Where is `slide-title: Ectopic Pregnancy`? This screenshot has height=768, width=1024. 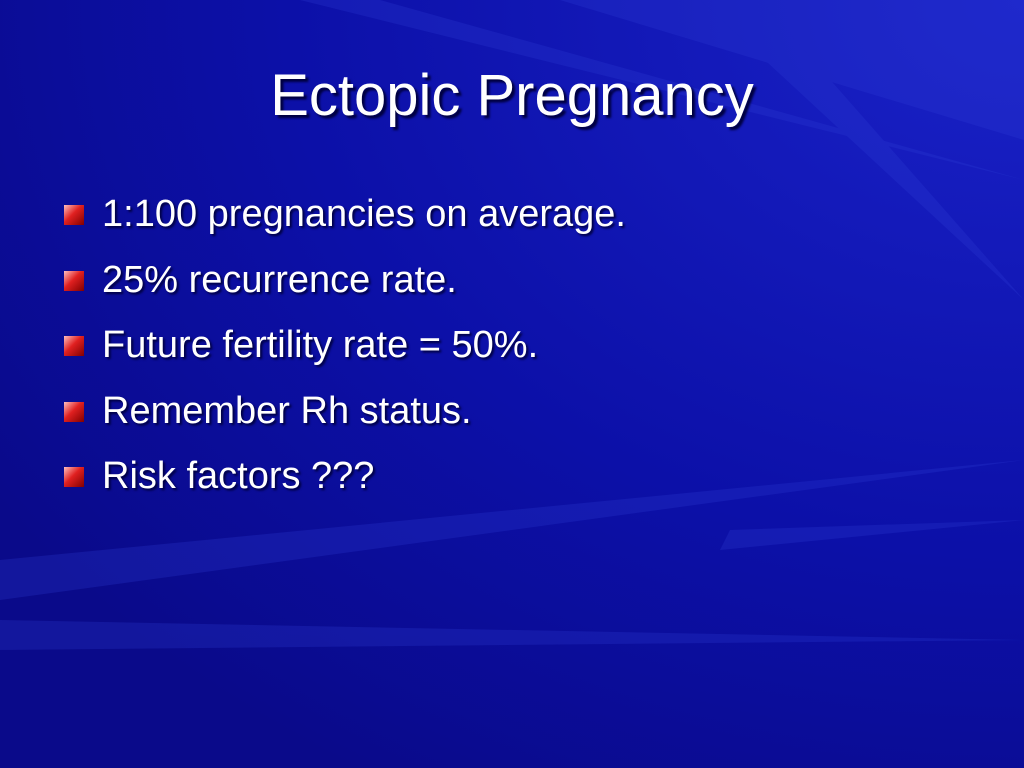 slide-title: Ectopic Pregnancy is located at coordinates (512, 95).